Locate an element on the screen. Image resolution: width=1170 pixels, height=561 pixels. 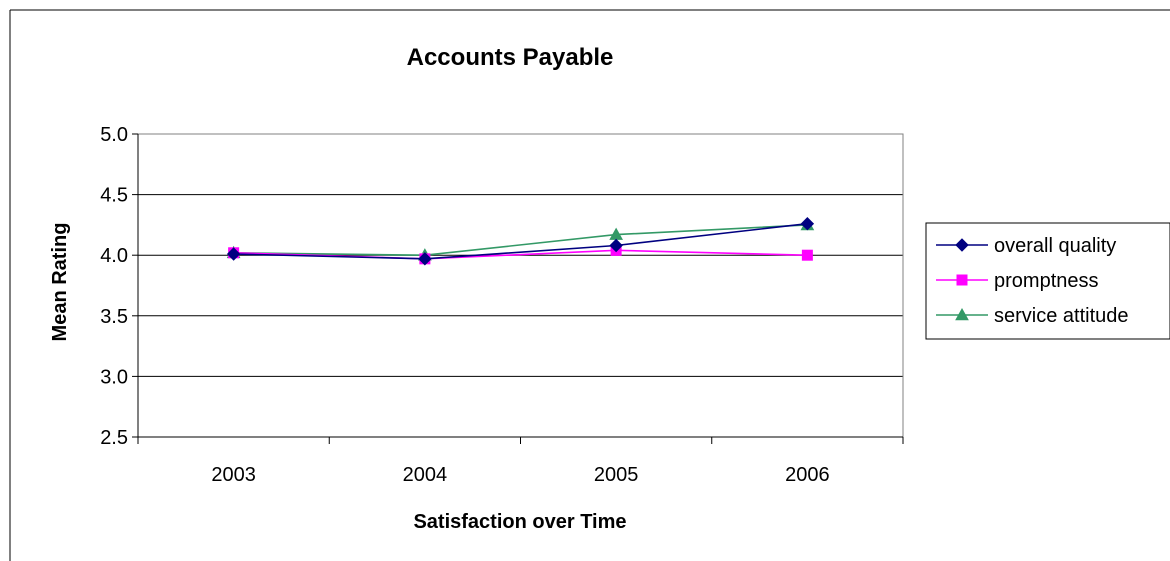
y-tick-label: 4.0 is located at coordinates (114, 256).